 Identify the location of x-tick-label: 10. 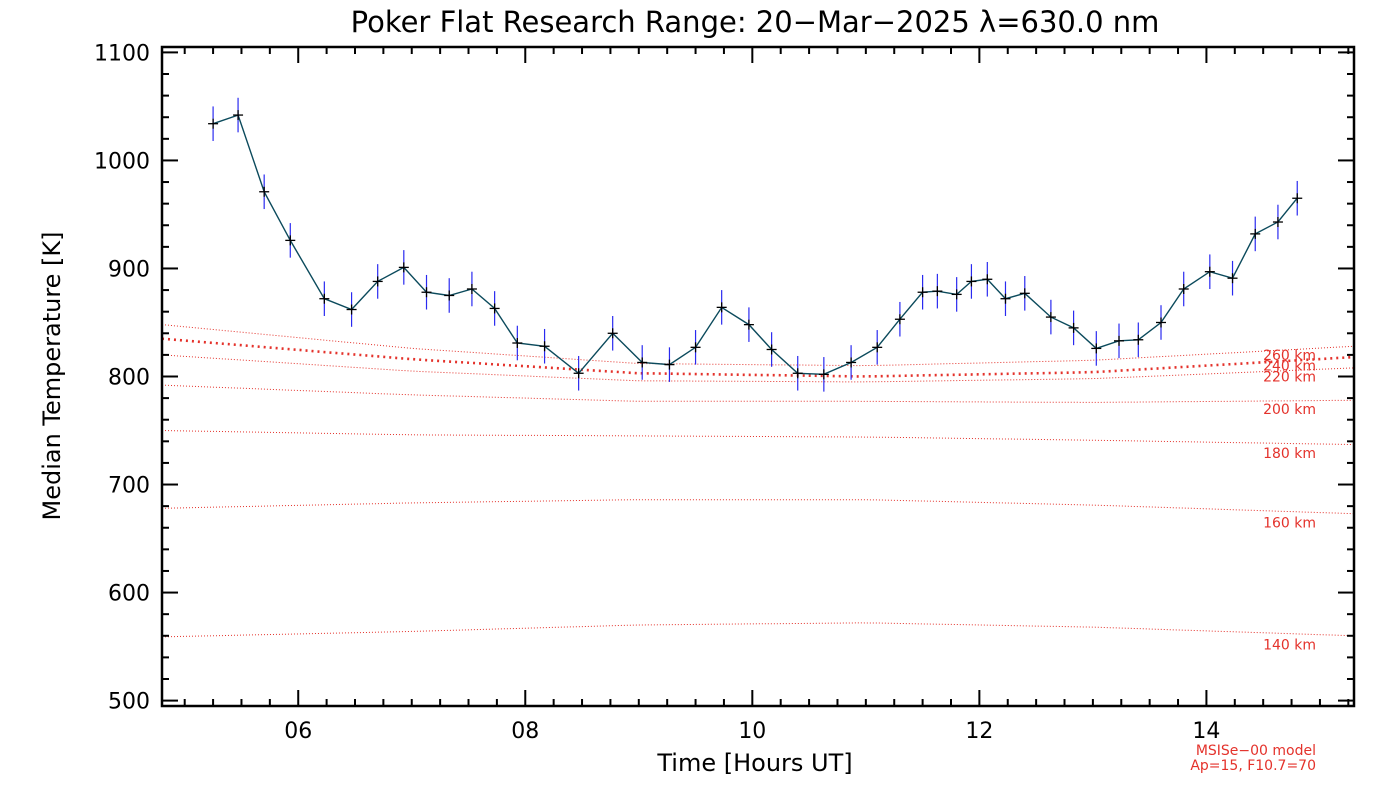
(752, 731).